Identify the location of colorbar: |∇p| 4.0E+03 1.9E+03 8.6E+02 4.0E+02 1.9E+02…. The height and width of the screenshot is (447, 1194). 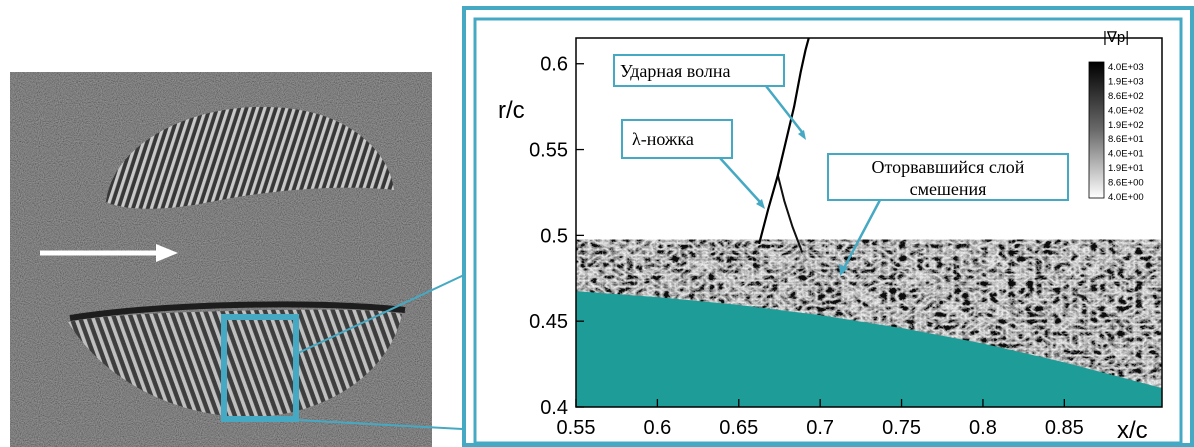
(1116, 116).